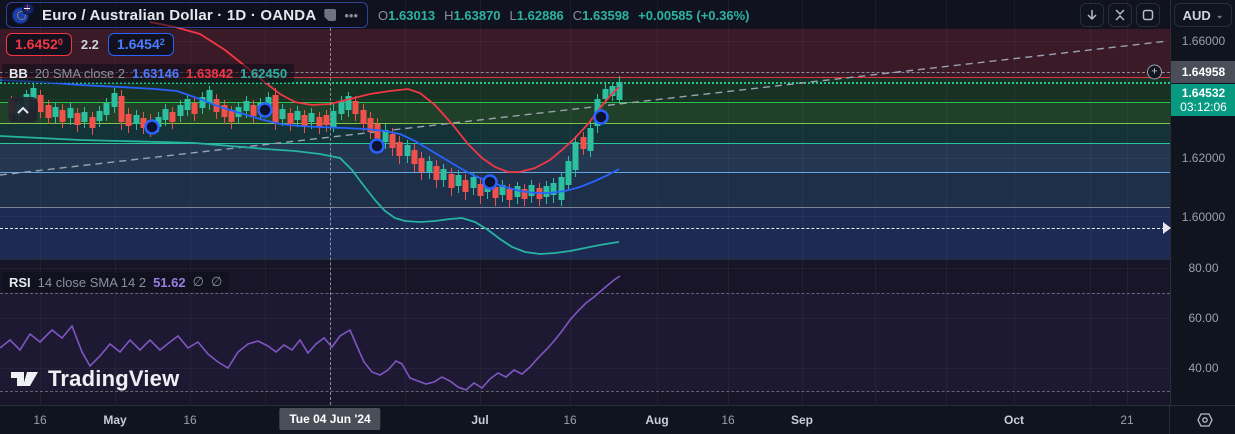 This screenshot has width=1235, height=434. Describe the element at coordinates (1205, 420) in the screenshot. I see `market-status-button` at that location.